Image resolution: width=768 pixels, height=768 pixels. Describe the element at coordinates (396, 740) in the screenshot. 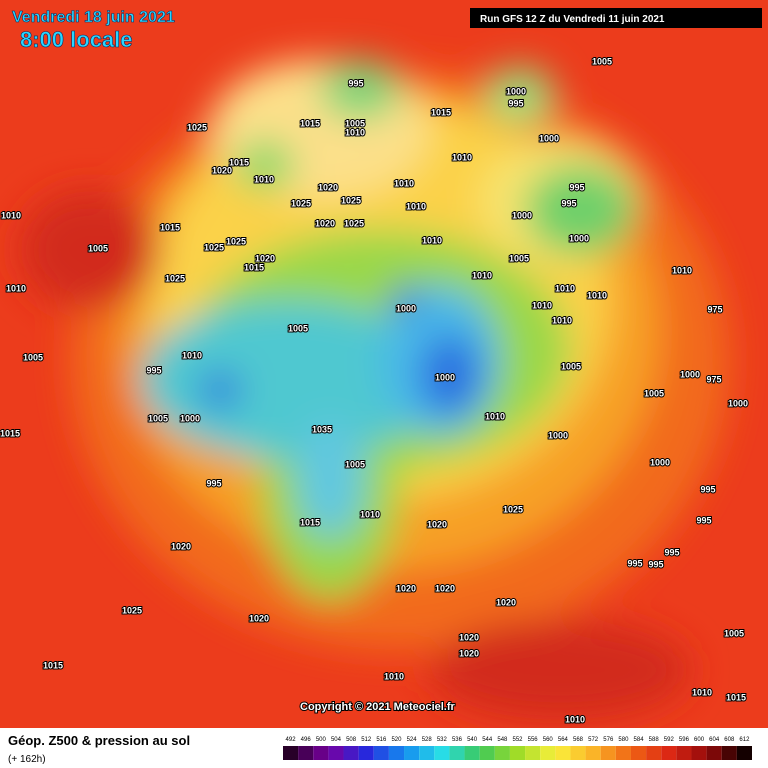

I see `scale-label: 520` at that location.